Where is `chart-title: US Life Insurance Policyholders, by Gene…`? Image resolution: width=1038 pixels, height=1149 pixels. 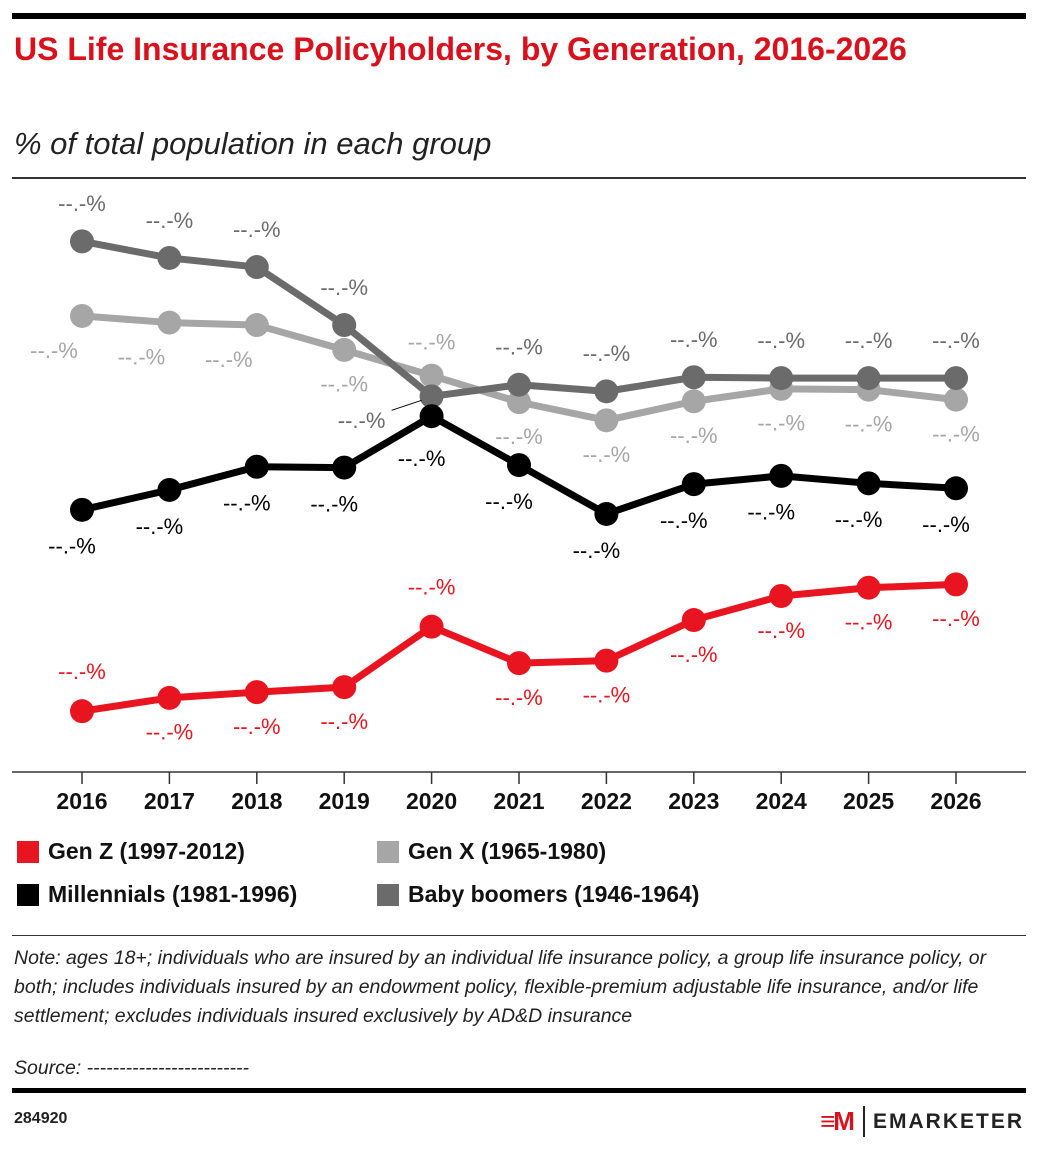
chart-title: US Life Insurance Policyholders, by Gene… is located at coordinates (460, 49).